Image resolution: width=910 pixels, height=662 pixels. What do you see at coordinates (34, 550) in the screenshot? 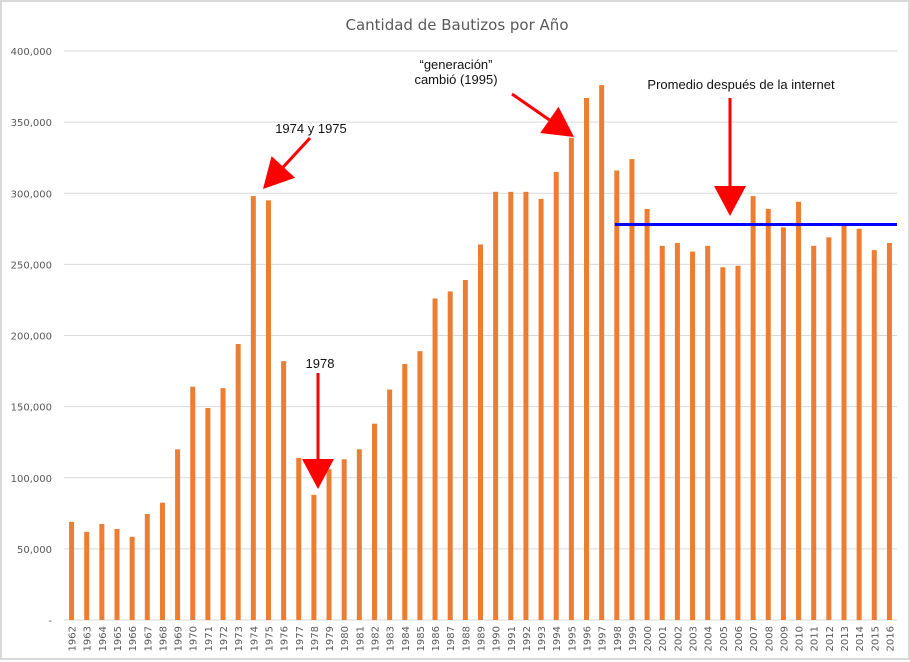
I see `y-tick-label: 50,000` at bounding box center [34, 550].